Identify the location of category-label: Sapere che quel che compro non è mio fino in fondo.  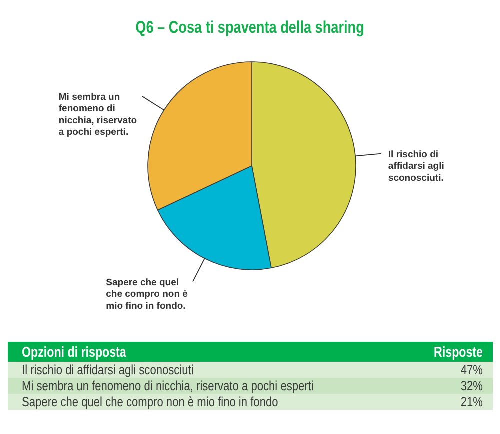
(150, 402).